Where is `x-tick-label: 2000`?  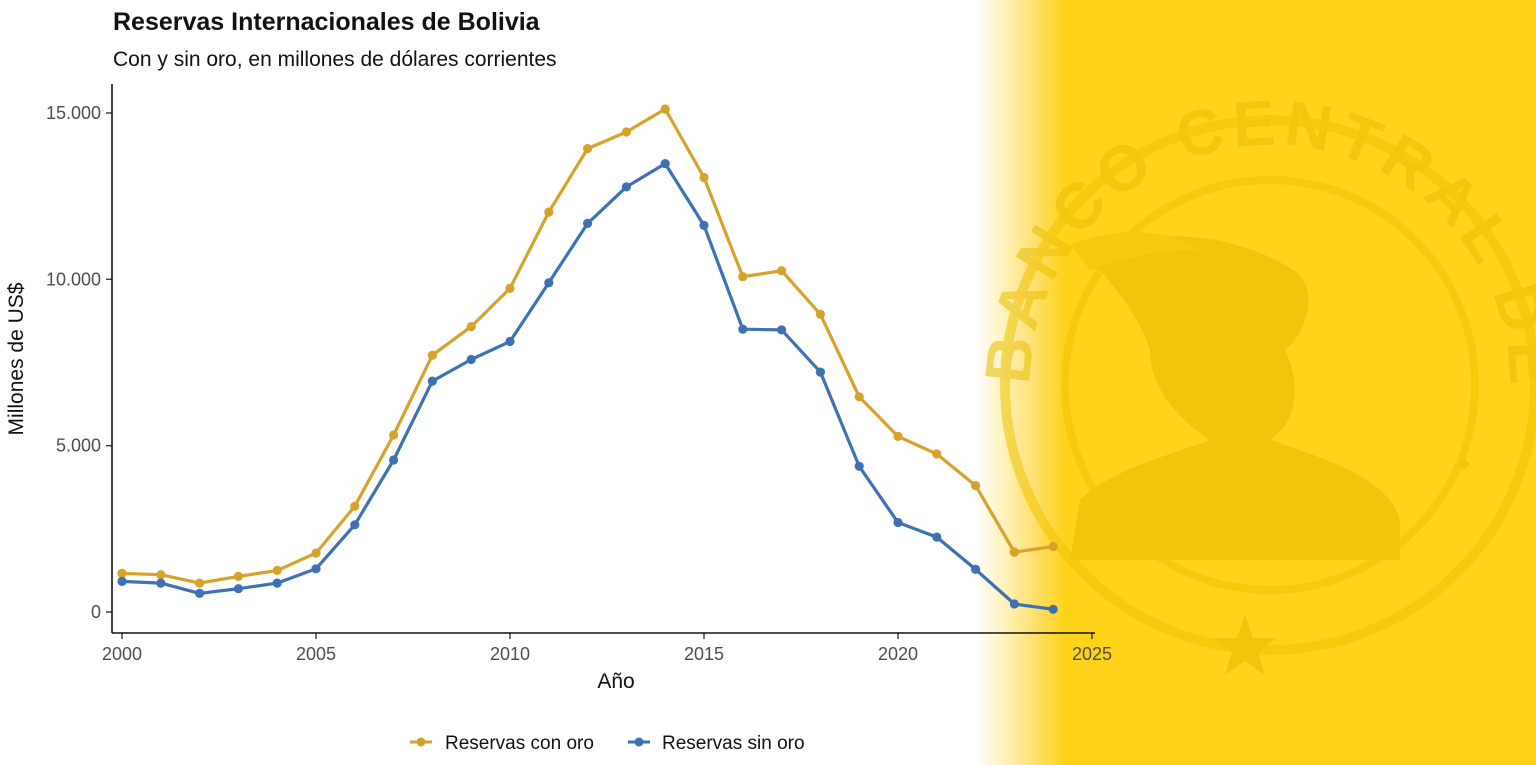 x-tick-label: 2000 is located at coordinates (122, 654).